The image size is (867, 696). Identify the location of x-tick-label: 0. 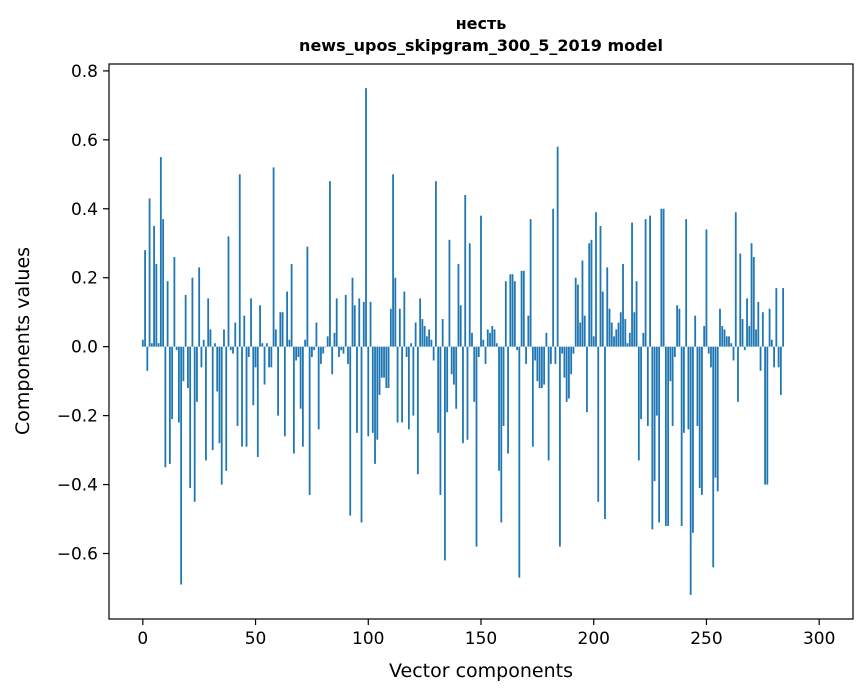
(142, 639).